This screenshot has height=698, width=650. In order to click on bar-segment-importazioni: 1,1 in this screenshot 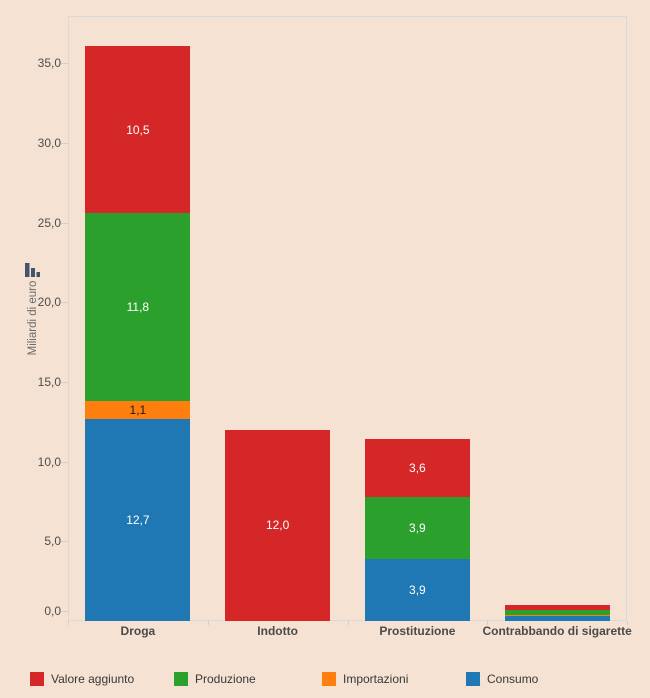, I will do `click(138, 410)`.